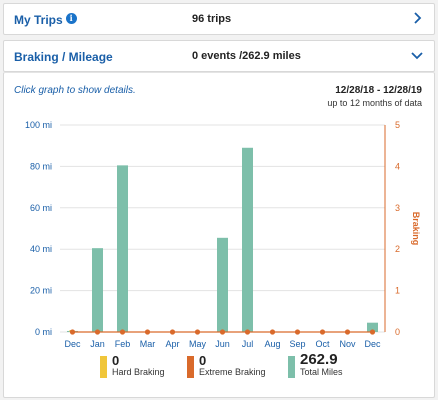  I want to click on y-right-tick-label: 0, so click(397, 332).